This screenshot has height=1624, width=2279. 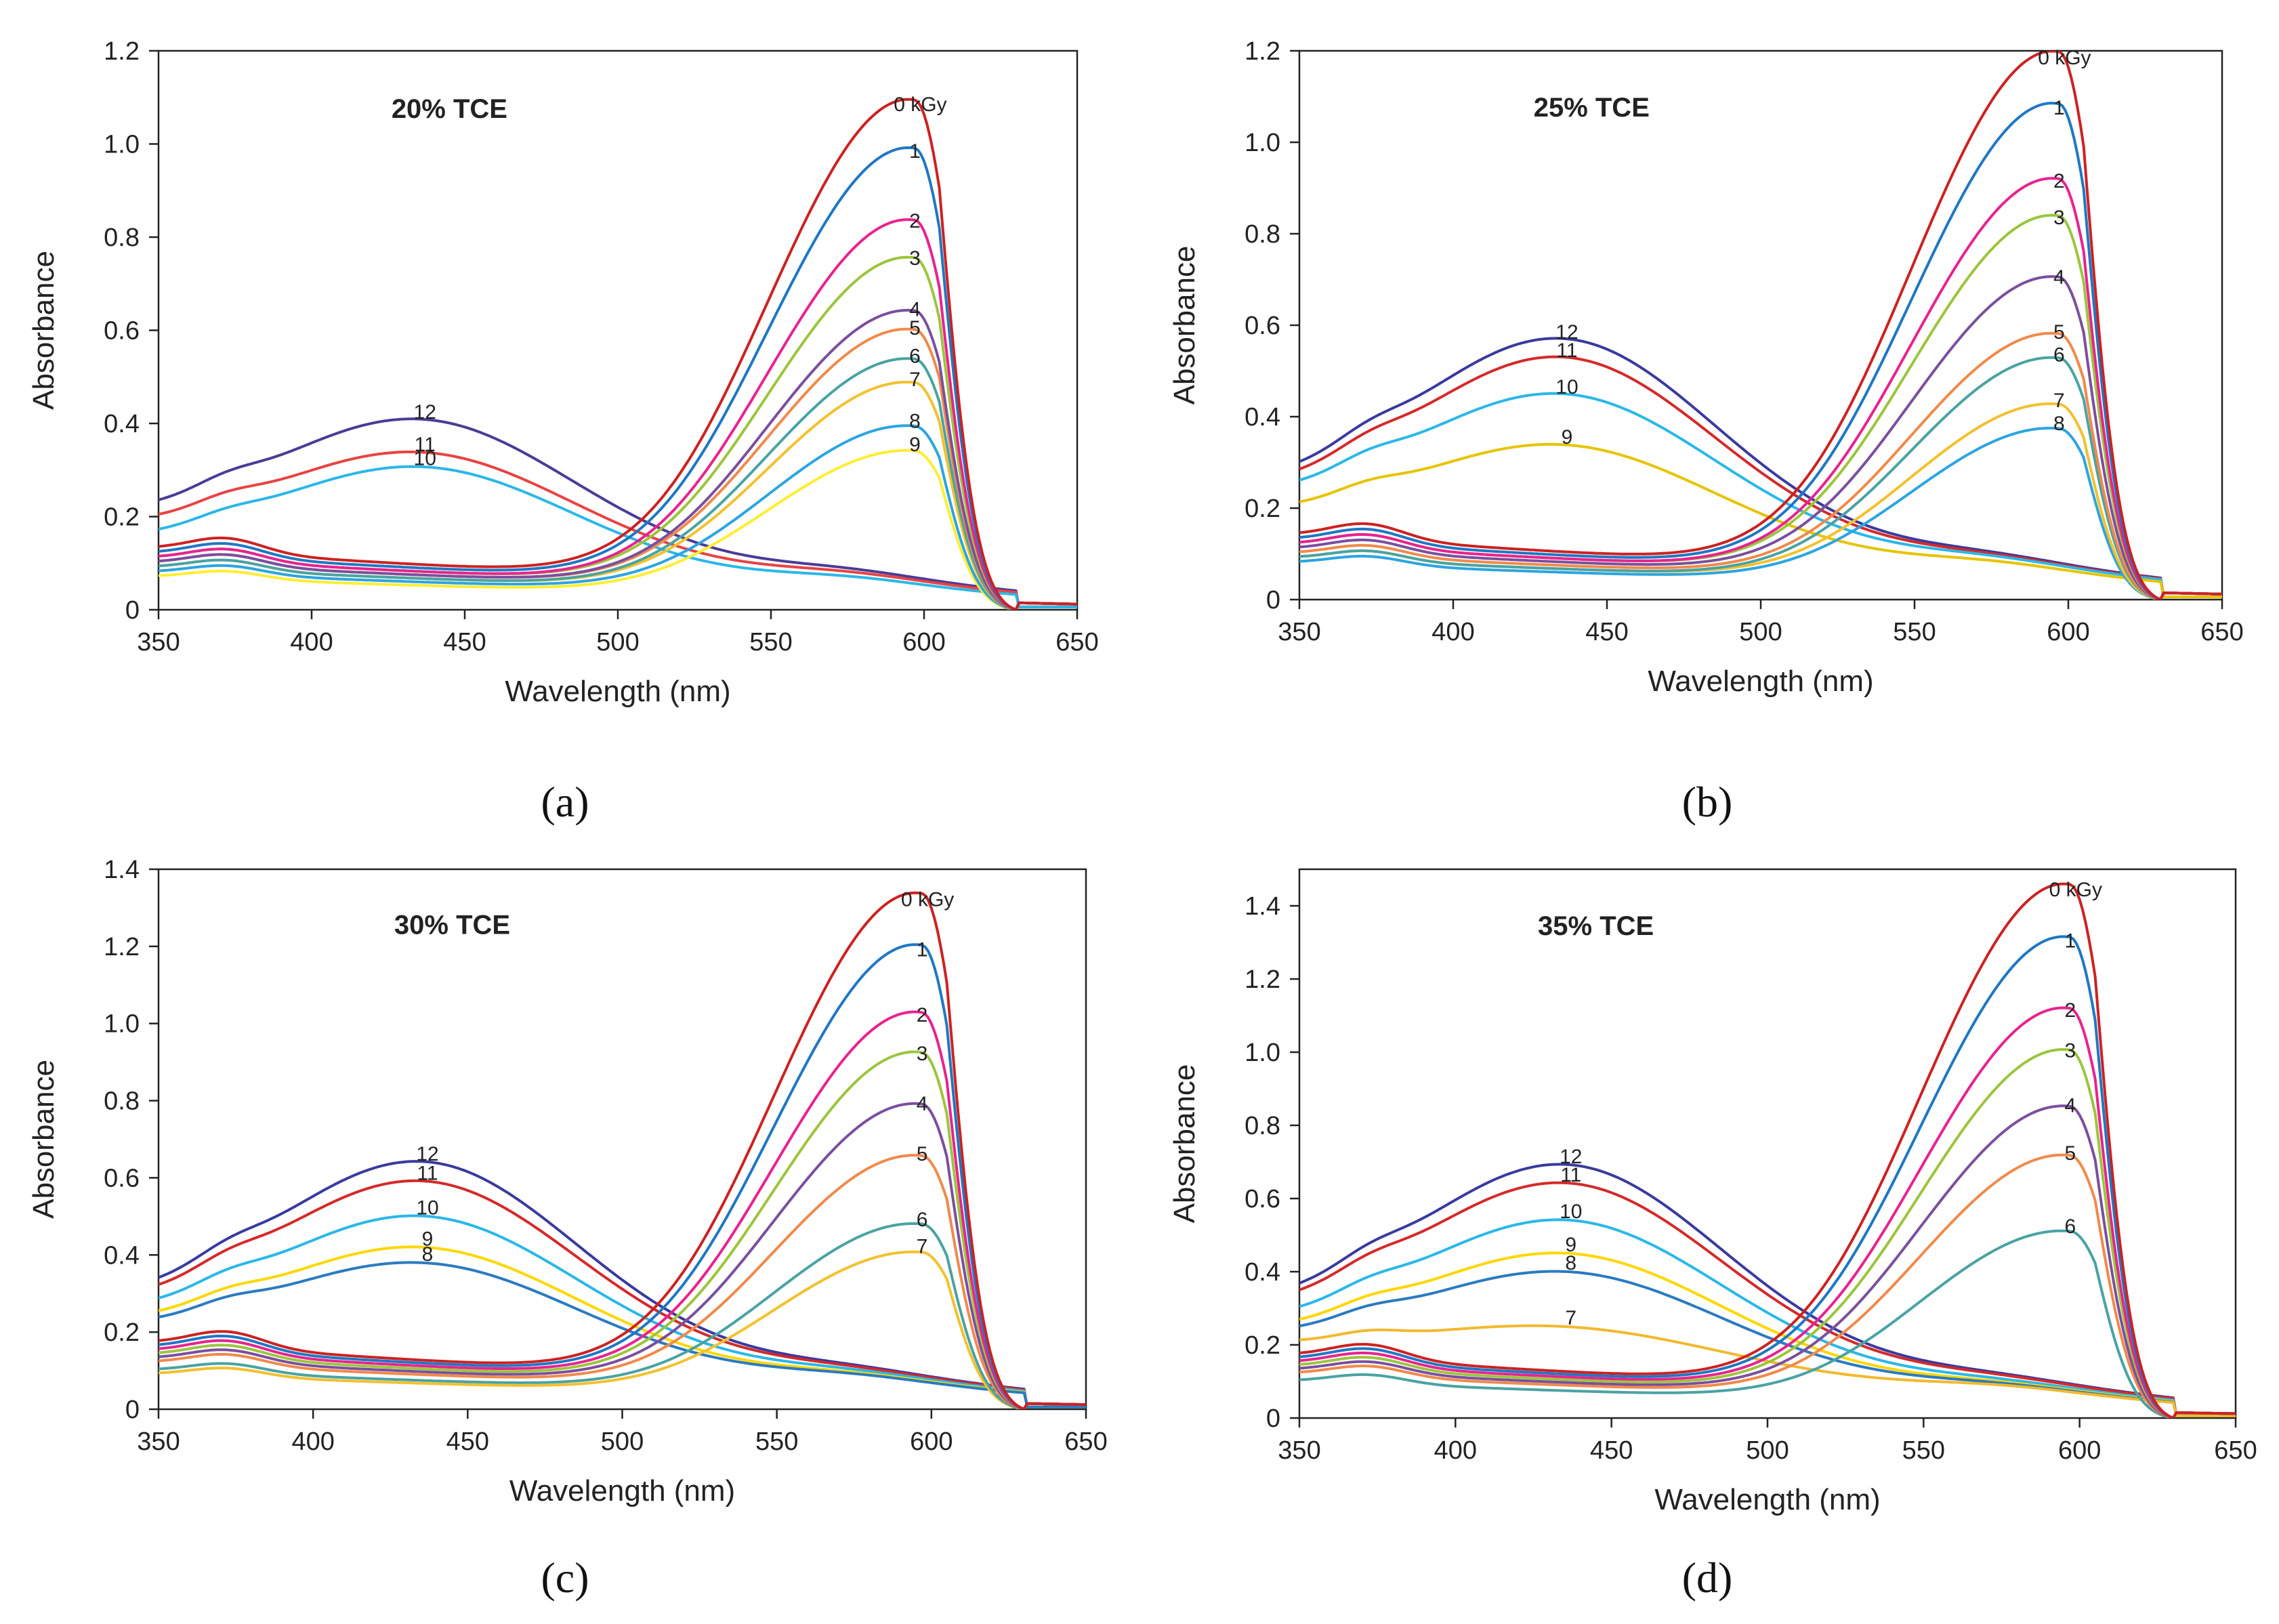 I want to click on x-tick-label: 450, so click(x=1611, y=1450).